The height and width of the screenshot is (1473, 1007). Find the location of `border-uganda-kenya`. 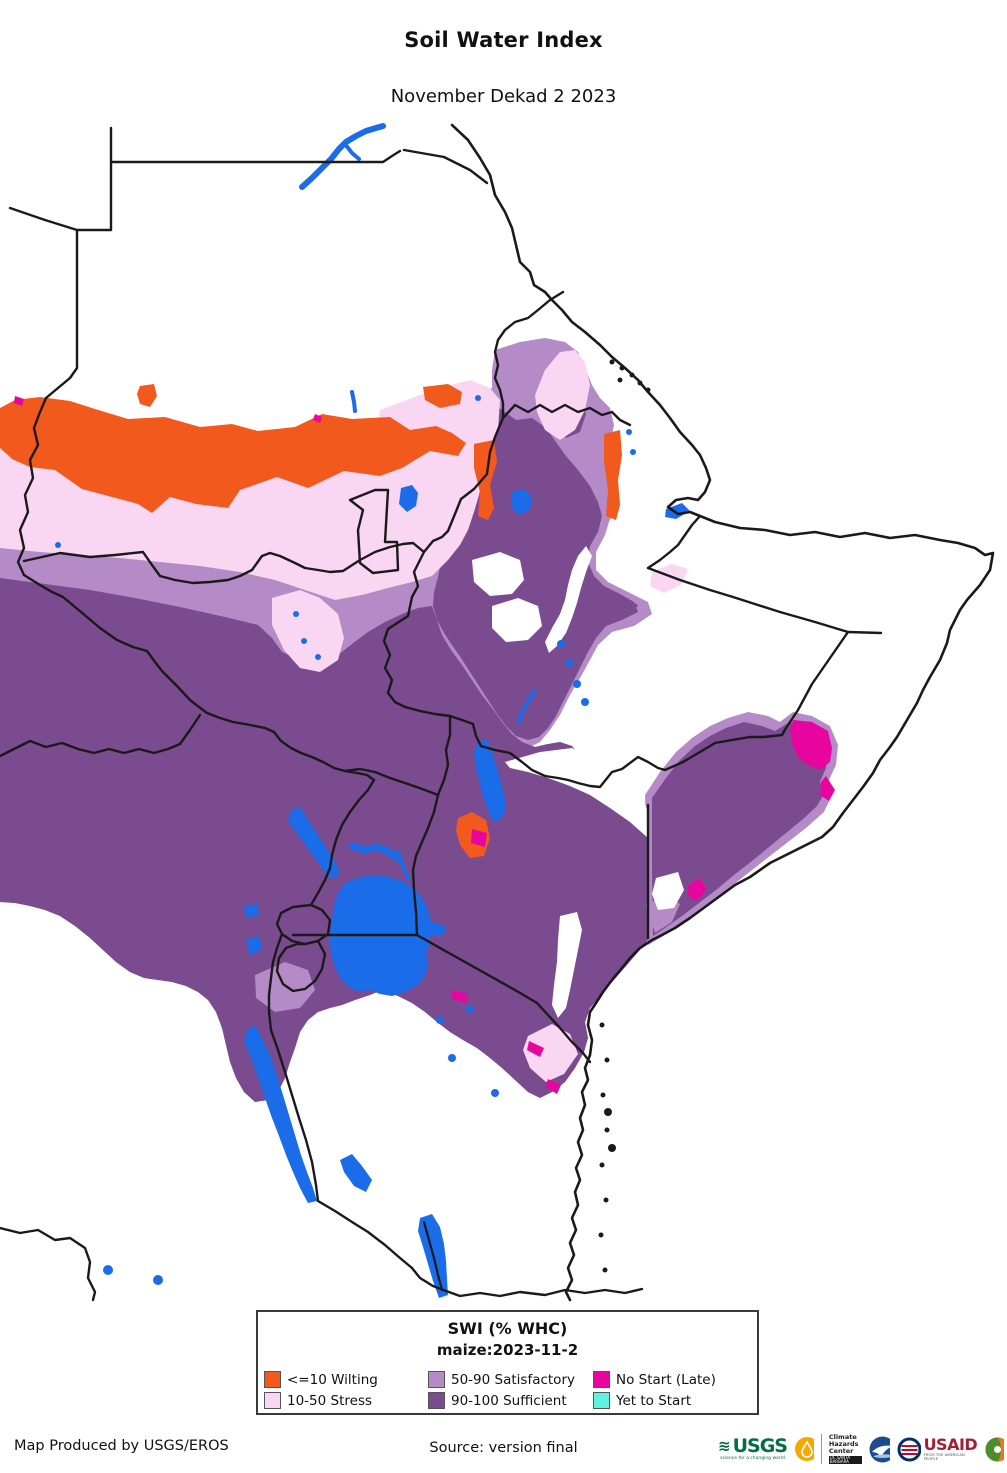

border-uganda-kenya is located at coordinates (425, 865).